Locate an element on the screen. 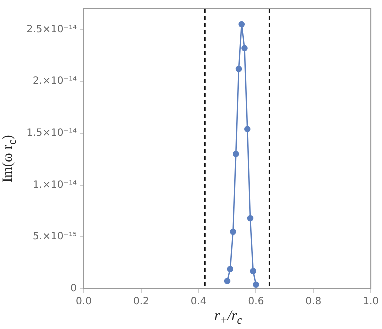 The height and width of the screenshot is (329, 382). x-axis-title: r$_{+}$/r$_{c}$ is located at coordinates (229, 318).